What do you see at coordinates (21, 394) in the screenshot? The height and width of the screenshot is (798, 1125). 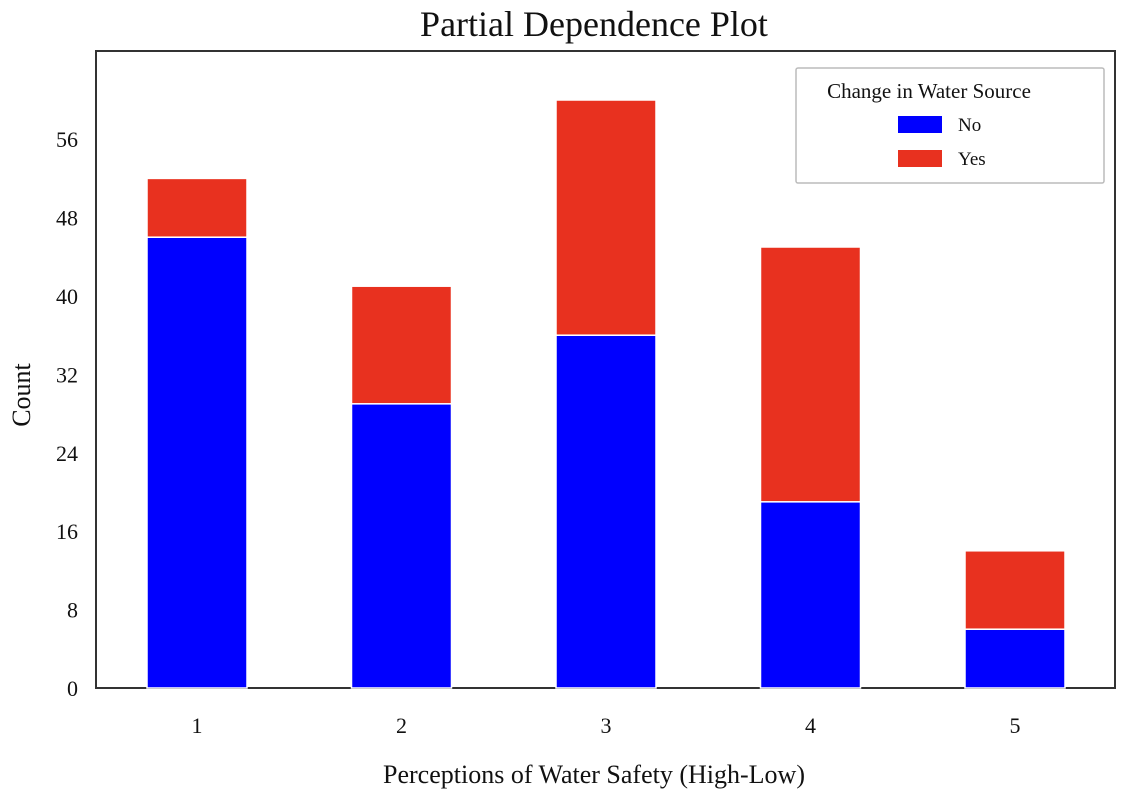 I see `y-axis-title: Count` at bounding box center [21, 394].